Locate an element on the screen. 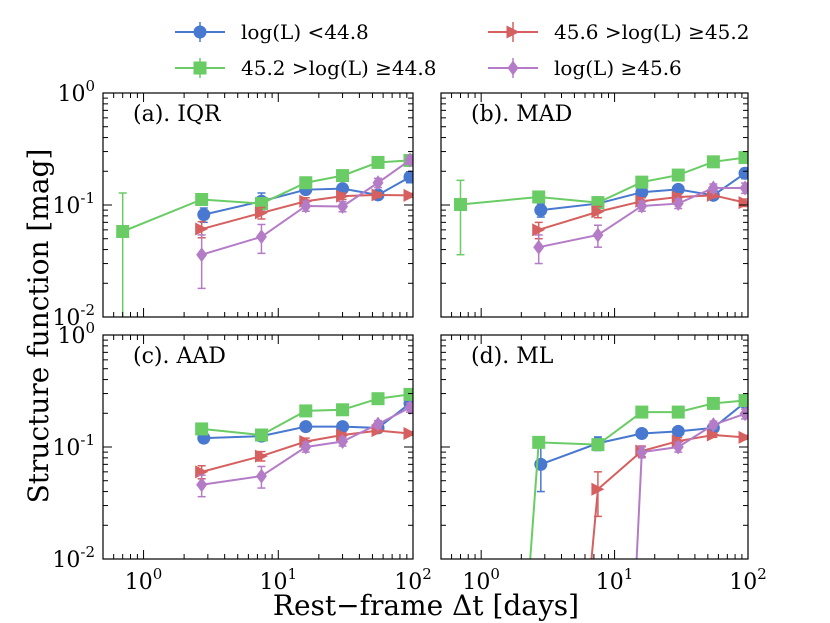 This screenshot has width=830, height=623. legend-entry: 45.6 >log(L) ≥45.2 is located at coordinates (618, 32).